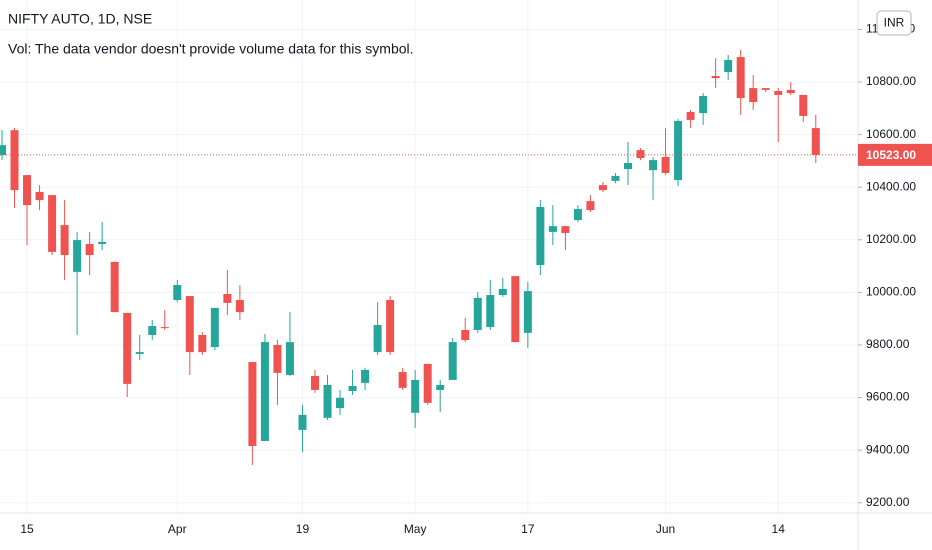 The image size is (932, 550). Describe the element at coordinates (779, 529) in the screenshot. I see `x-tick-label: 14` at that location.